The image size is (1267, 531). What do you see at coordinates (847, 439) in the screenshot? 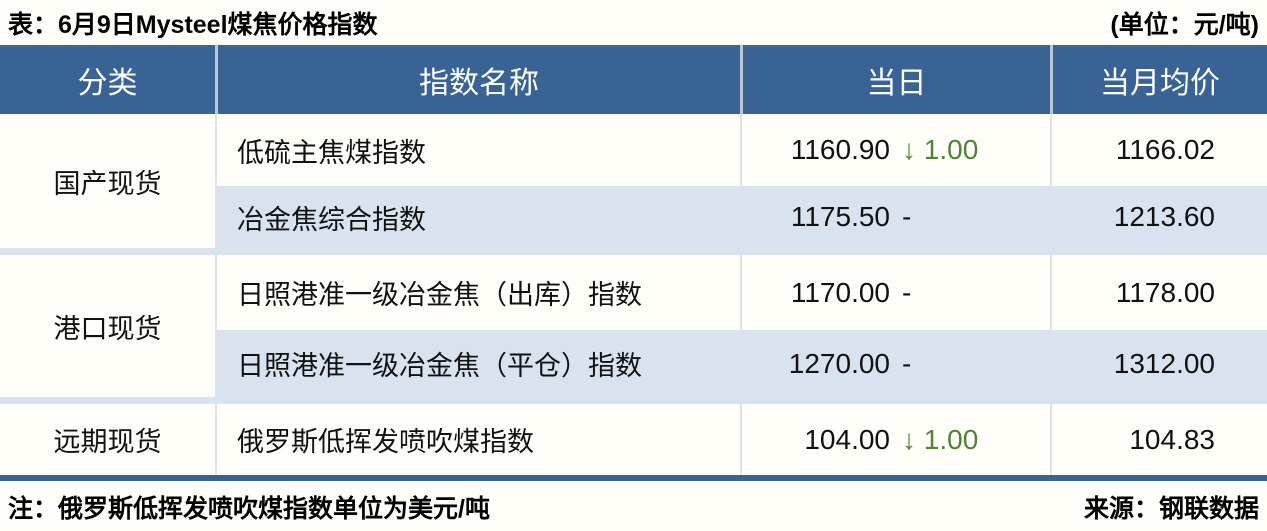
I see `day-value: 104.00` at bounding box center [847, 439].